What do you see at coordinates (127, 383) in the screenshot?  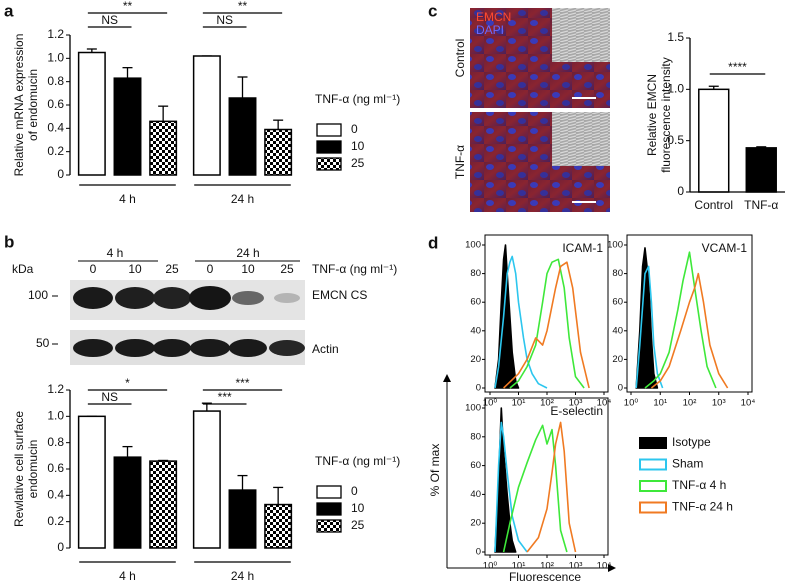 I see `significance-label: *` at bounding box center [127, 383].